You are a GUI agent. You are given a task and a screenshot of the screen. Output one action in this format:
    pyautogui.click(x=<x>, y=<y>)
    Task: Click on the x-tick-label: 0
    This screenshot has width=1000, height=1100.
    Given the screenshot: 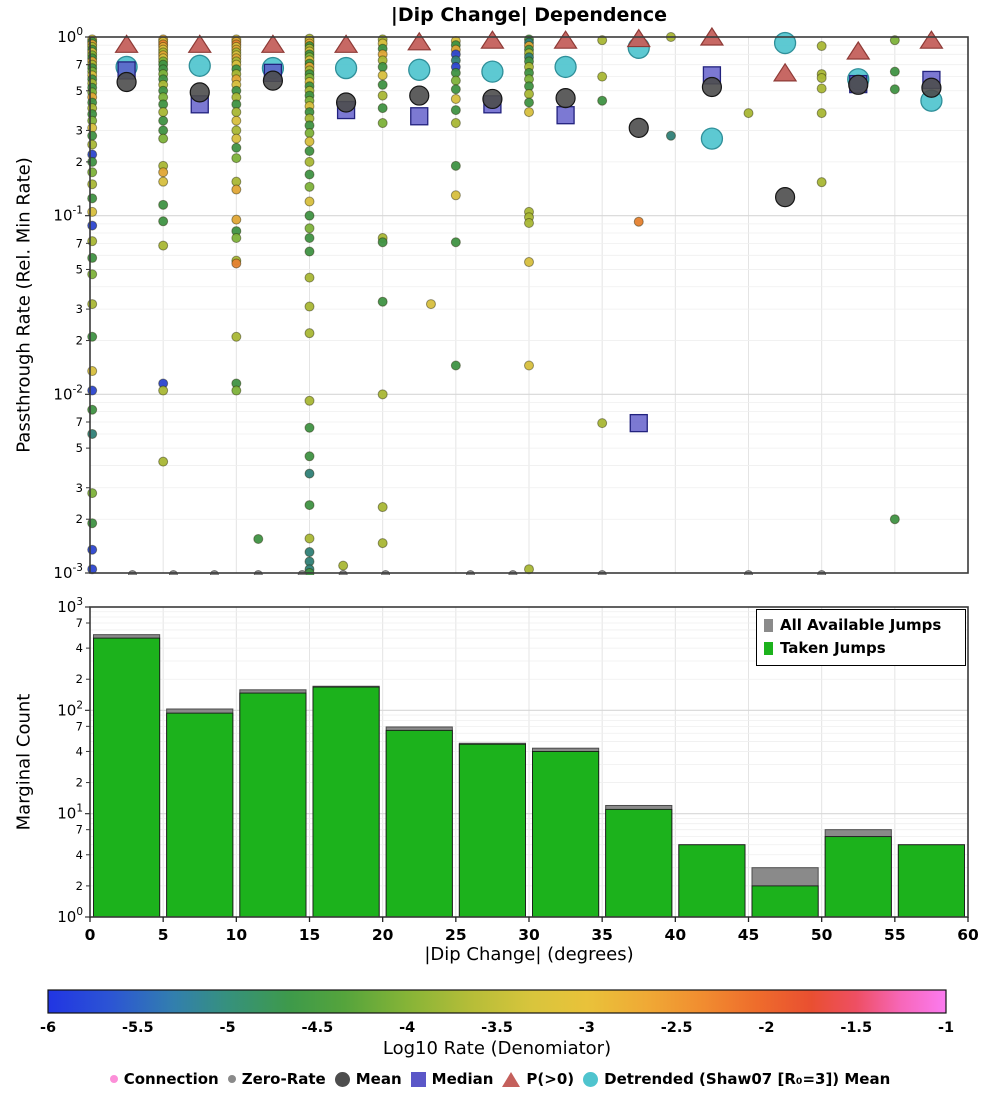 What is the action you would take?
    pyautogui.click(x=90, y=935)
    